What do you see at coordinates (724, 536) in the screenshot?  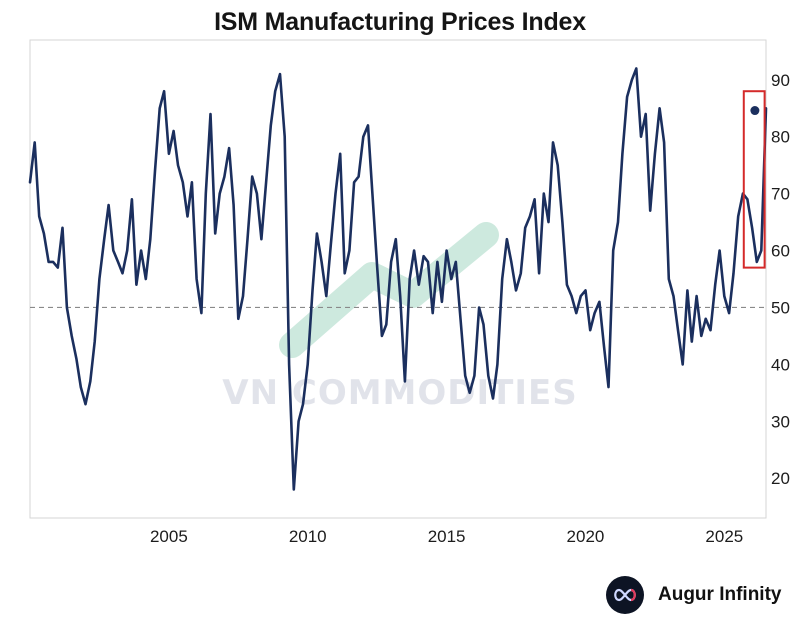 I see `x-tick-label: 2025` at bounding box center [724, 536].